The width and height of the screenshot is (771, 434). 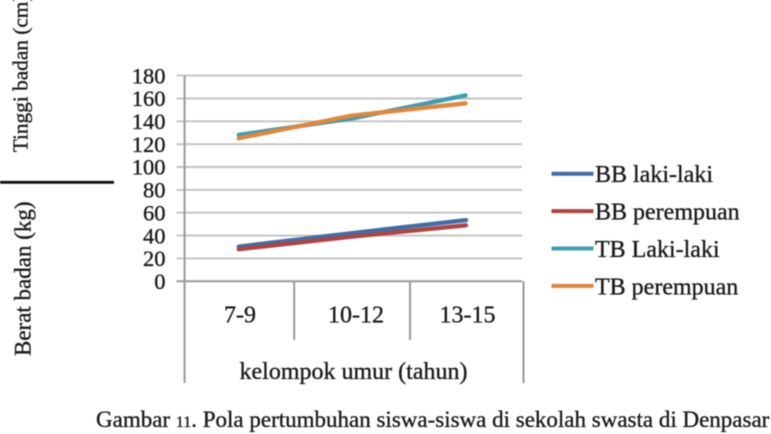 I want to click on svg-text: BB laki-laki, so click(x=654, y=175).